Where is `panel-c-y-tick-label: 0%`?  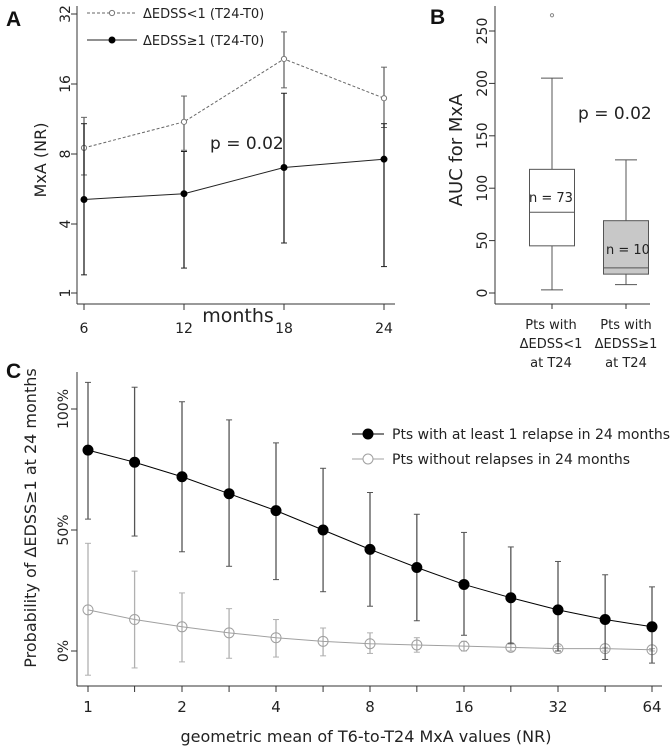
panel-c-y-tick-label: 0% is located at coordinates (64, 651).